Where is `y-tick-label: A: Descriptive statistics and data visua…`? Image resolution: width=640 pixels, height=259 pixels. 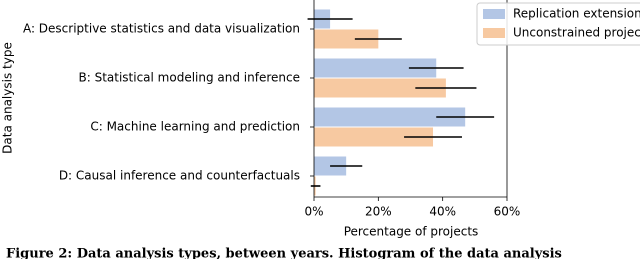 y-tick-label: A: Descriptive statistics and data visua… is located at coordinates (161, 29).